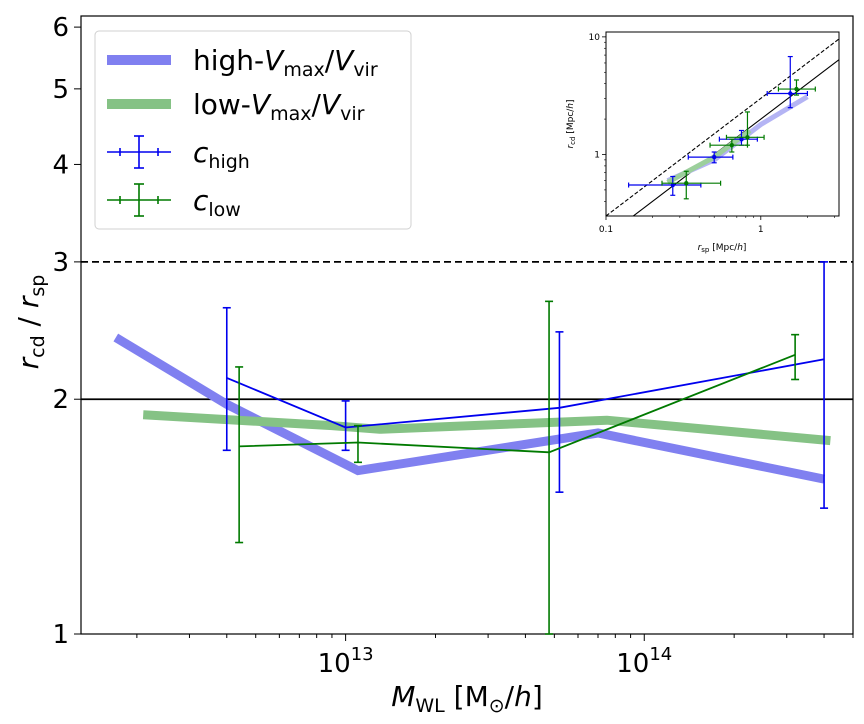 The height and width of the screenshot is (724, 864). Describe the element at coordinates (510, 696) in the screenshot. I see `x-label-slash: /` at that location.